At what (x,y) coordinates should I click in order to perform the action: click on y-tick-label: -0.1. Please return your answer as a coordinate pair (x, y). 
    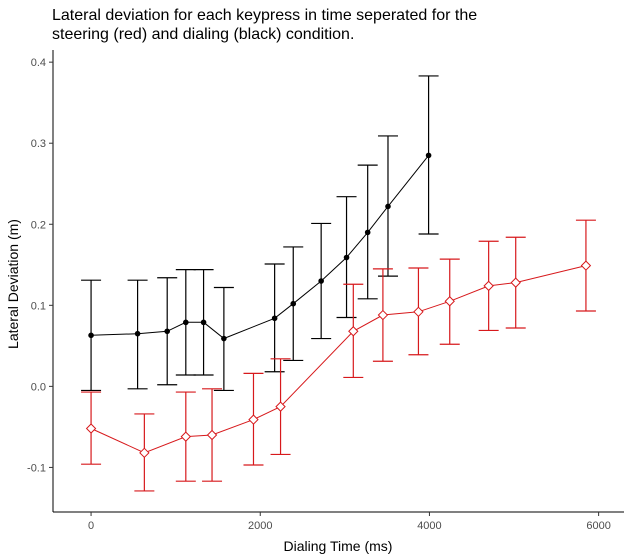
    Looking at the image, I should click on (36, 468).